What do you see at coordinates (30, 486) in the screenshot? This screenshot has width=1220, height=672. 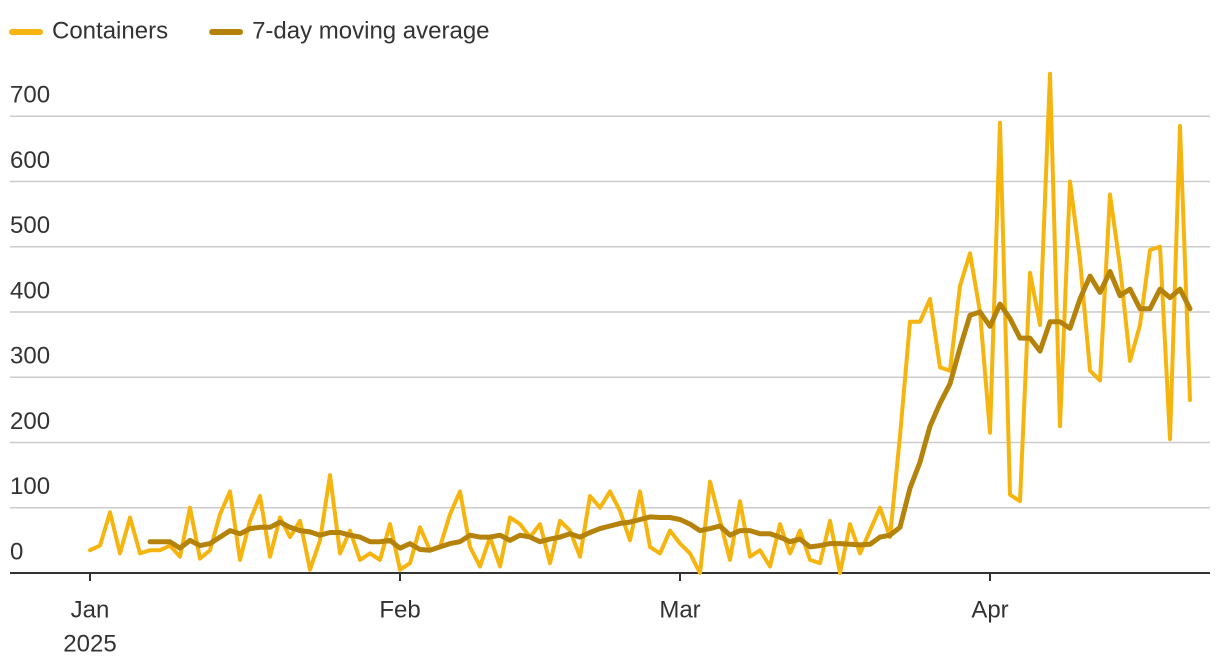 I see `y-tick-label: 100` at bounding box center [30, 486].